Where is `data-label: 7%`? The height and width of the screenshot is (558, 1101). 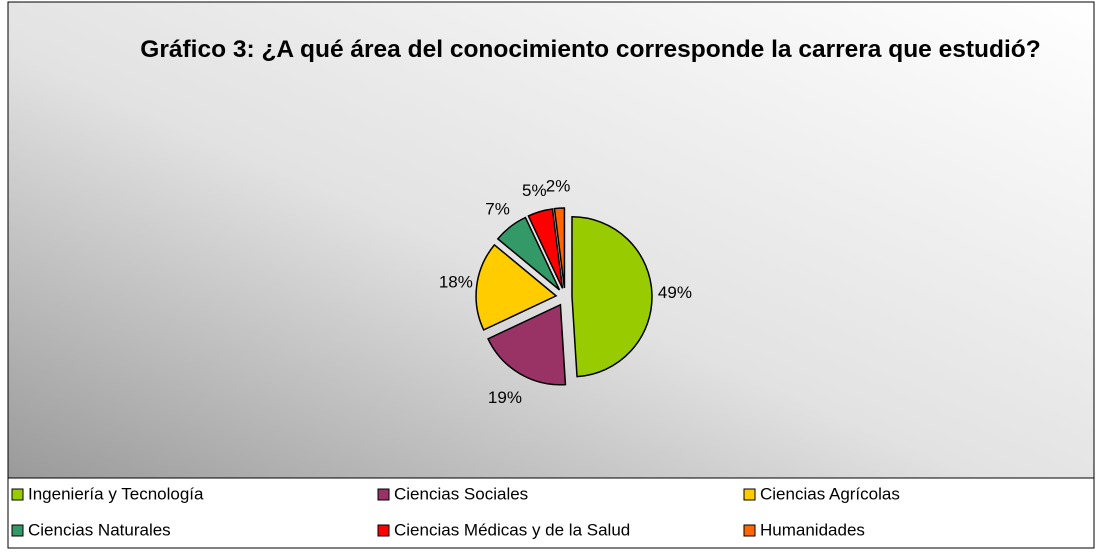 data-label: 7% is located at coordinates (497, 209).